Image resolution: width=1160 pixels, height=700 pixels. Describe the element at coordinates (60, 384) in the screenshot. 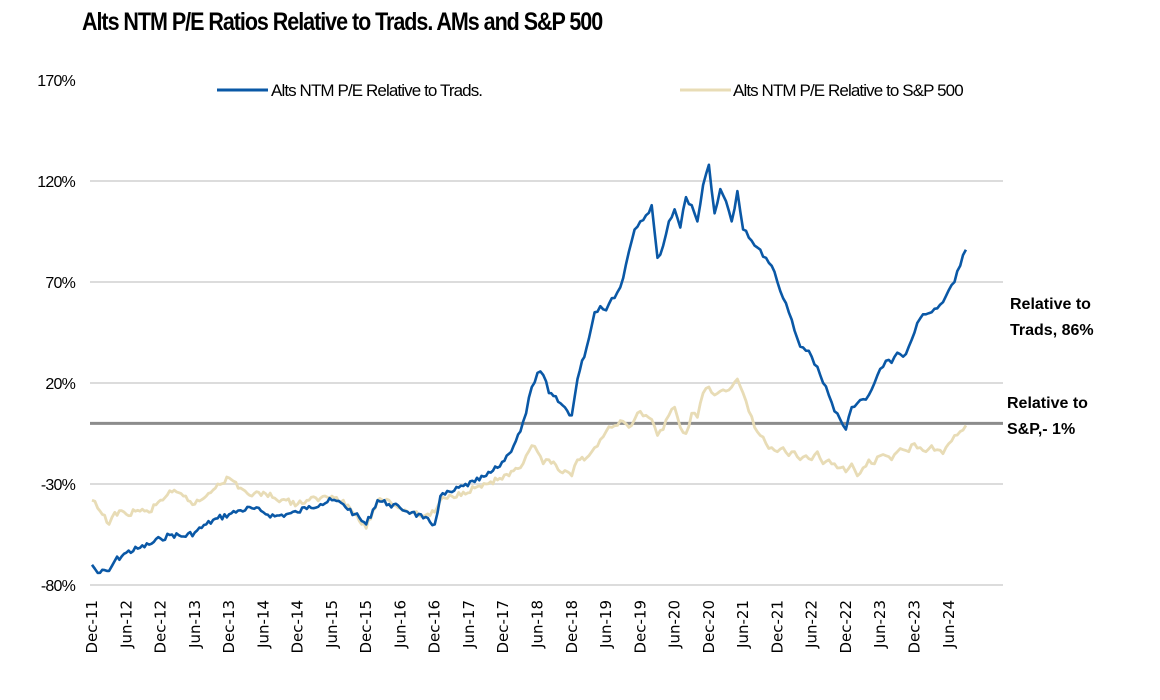

I see `y-tick-label: 20%` at that location.